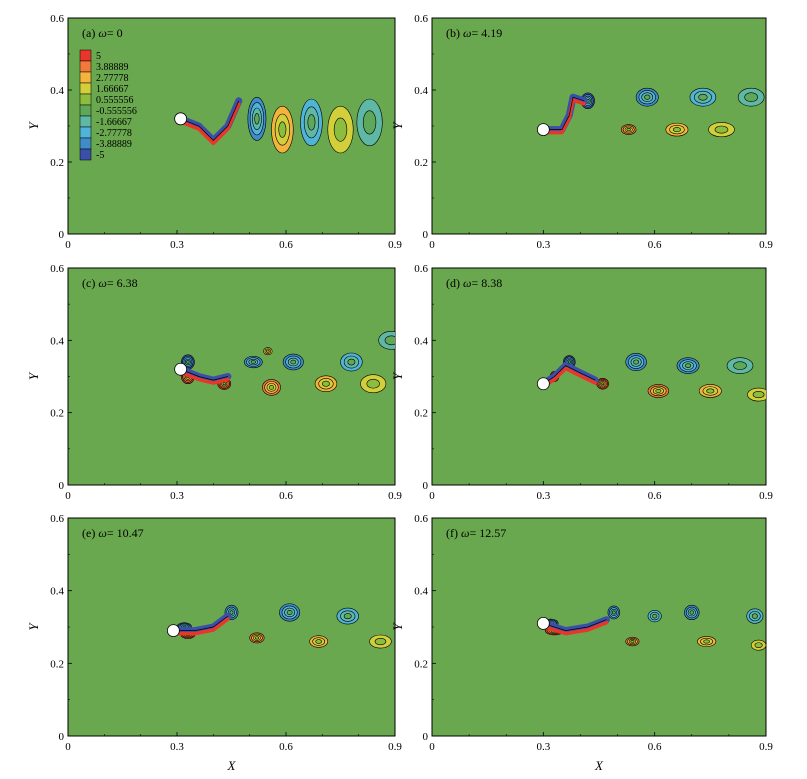 This screenshot has height=779, width=807. Describe the element at coordinates (62, 235) in the screenshot. I see `y-tick-label: 0` at that location.